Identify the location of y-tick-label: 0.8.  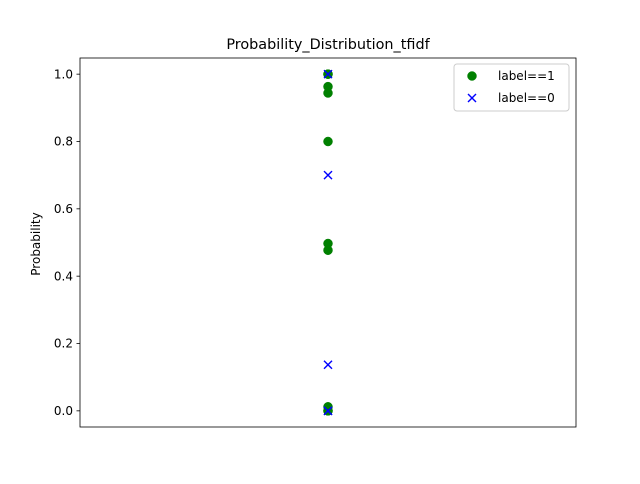
(63, 142).